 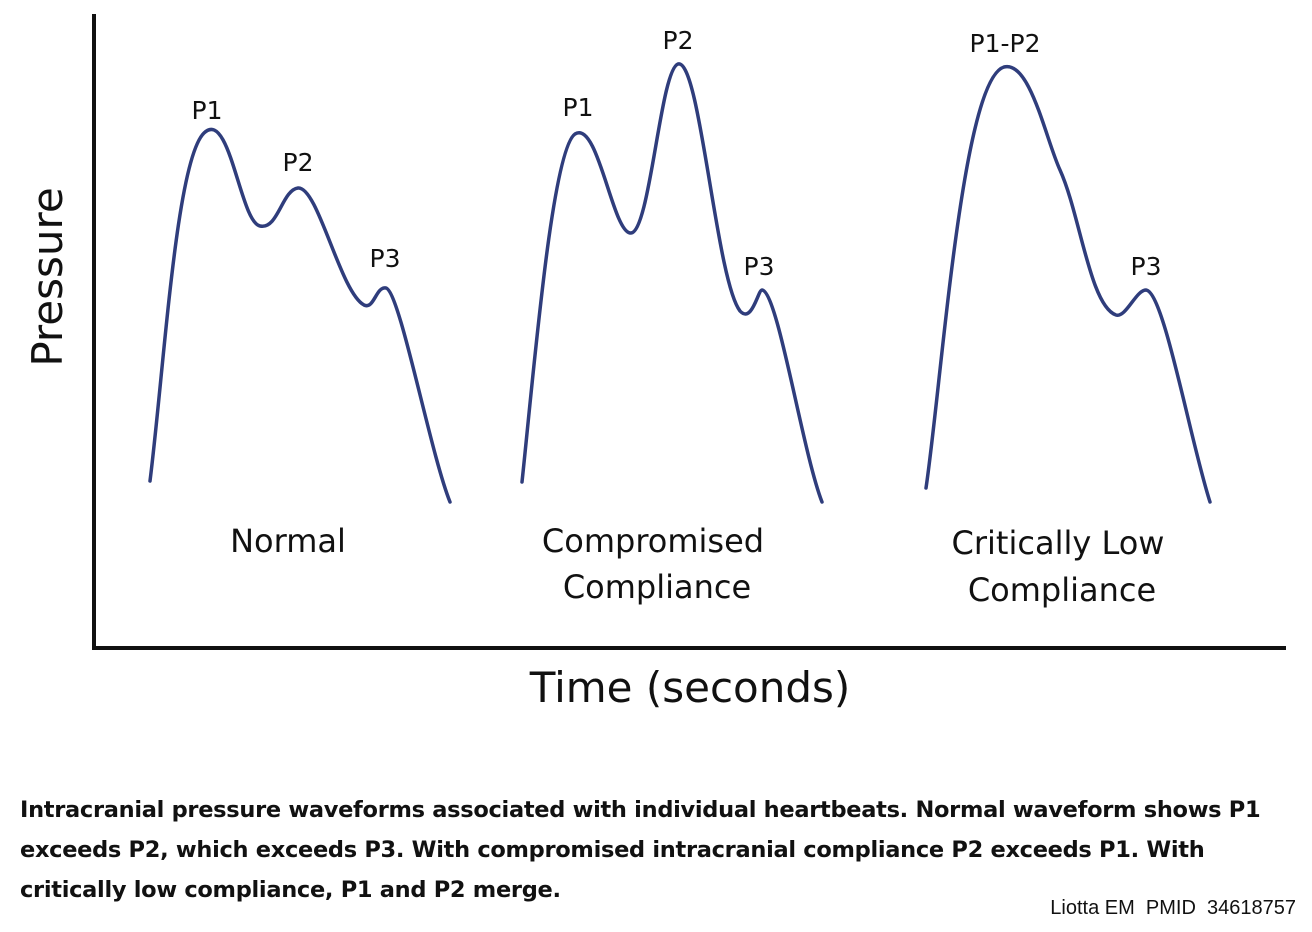 I want to click on peak-label-normal-p1: P1, so click(x=207, y=110).